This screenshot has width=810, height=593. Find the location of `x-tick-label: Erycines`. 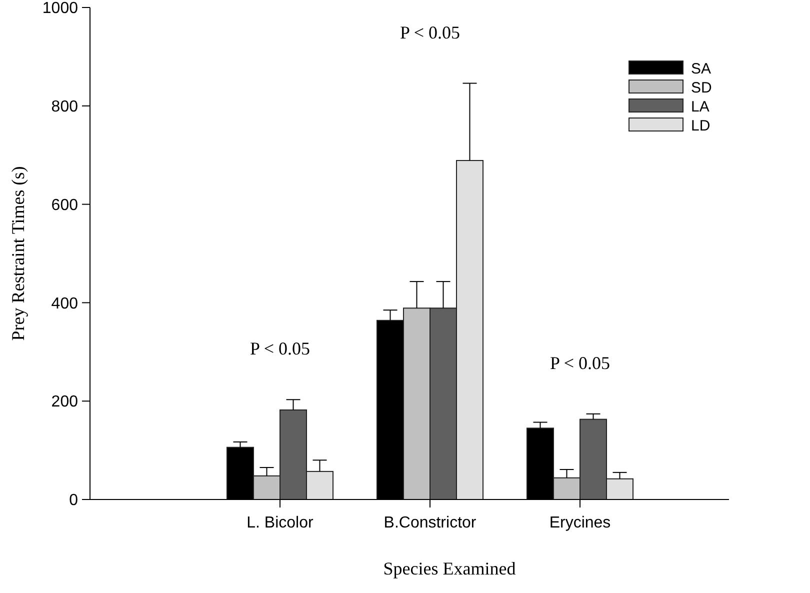

x-tick-label: Erycines is located at coordinates (580, 523).